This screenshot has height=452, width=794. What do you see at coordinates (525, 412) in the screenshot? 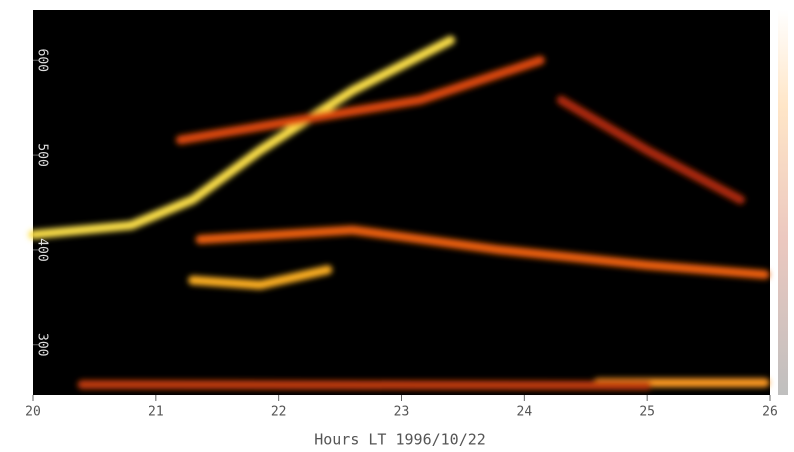
I see `x-tick-label: 24` at bounding box center [525, 412].